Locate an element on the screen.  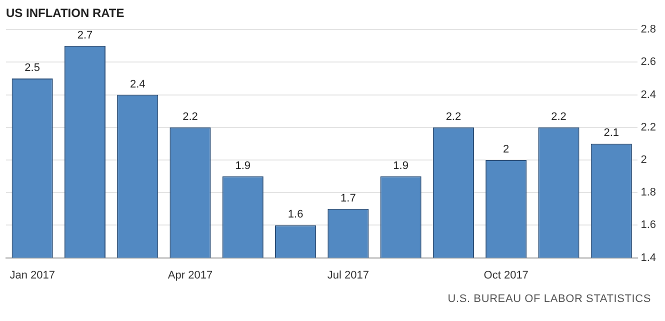
x-tick-label: Oct 2017 is located at coordinates (506, 275).